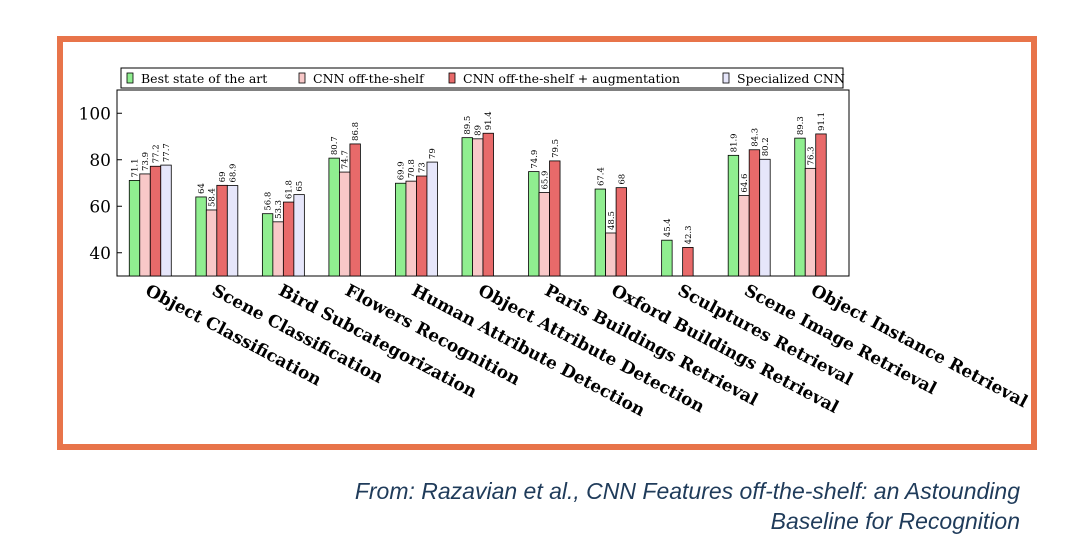 This screenshot has height=554, width=1072. I want to click on data-label: 65, so click(300, 186).